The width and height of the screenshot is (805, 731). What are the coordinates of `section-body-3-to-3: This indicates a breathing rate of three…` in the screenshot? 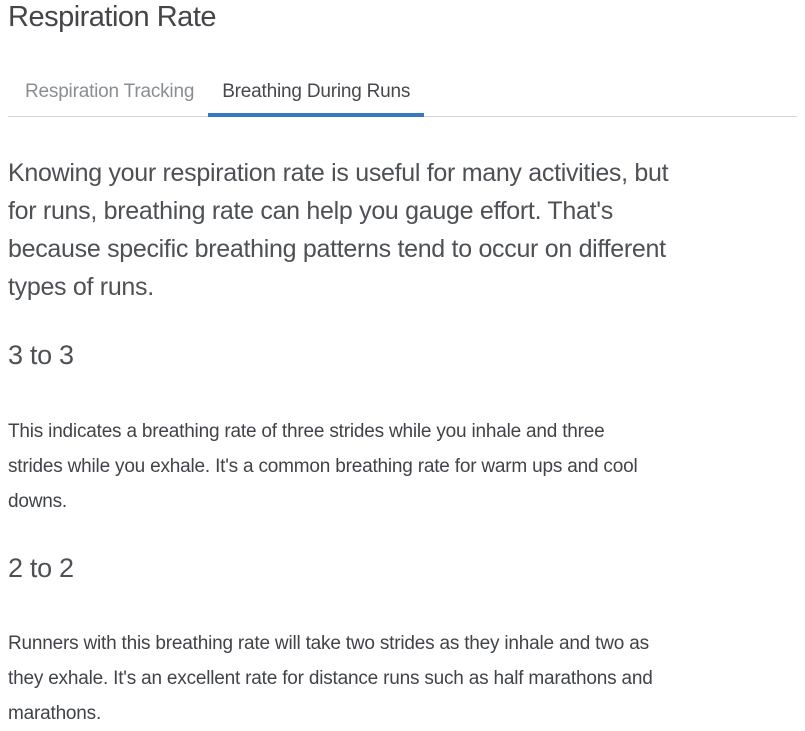 It's located at (323, 466).